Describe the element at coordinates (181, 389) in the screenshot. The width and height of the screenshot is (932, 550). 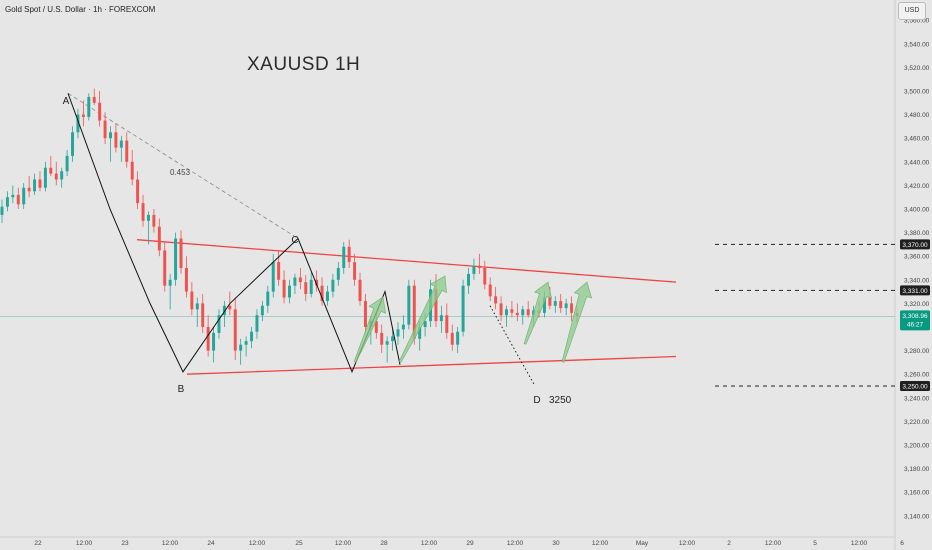
I see `wave-label-b: B` at that location.